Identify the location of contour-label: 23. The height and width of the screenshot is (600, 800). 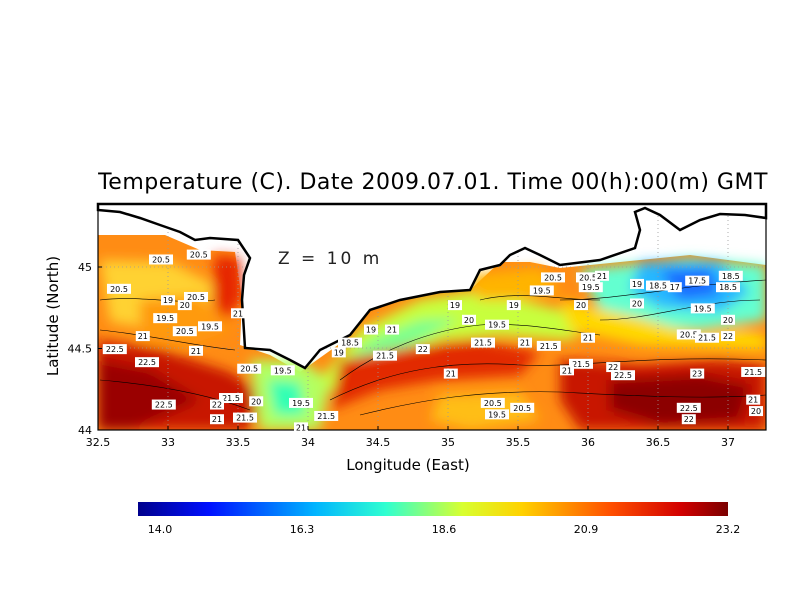
(697, 374).